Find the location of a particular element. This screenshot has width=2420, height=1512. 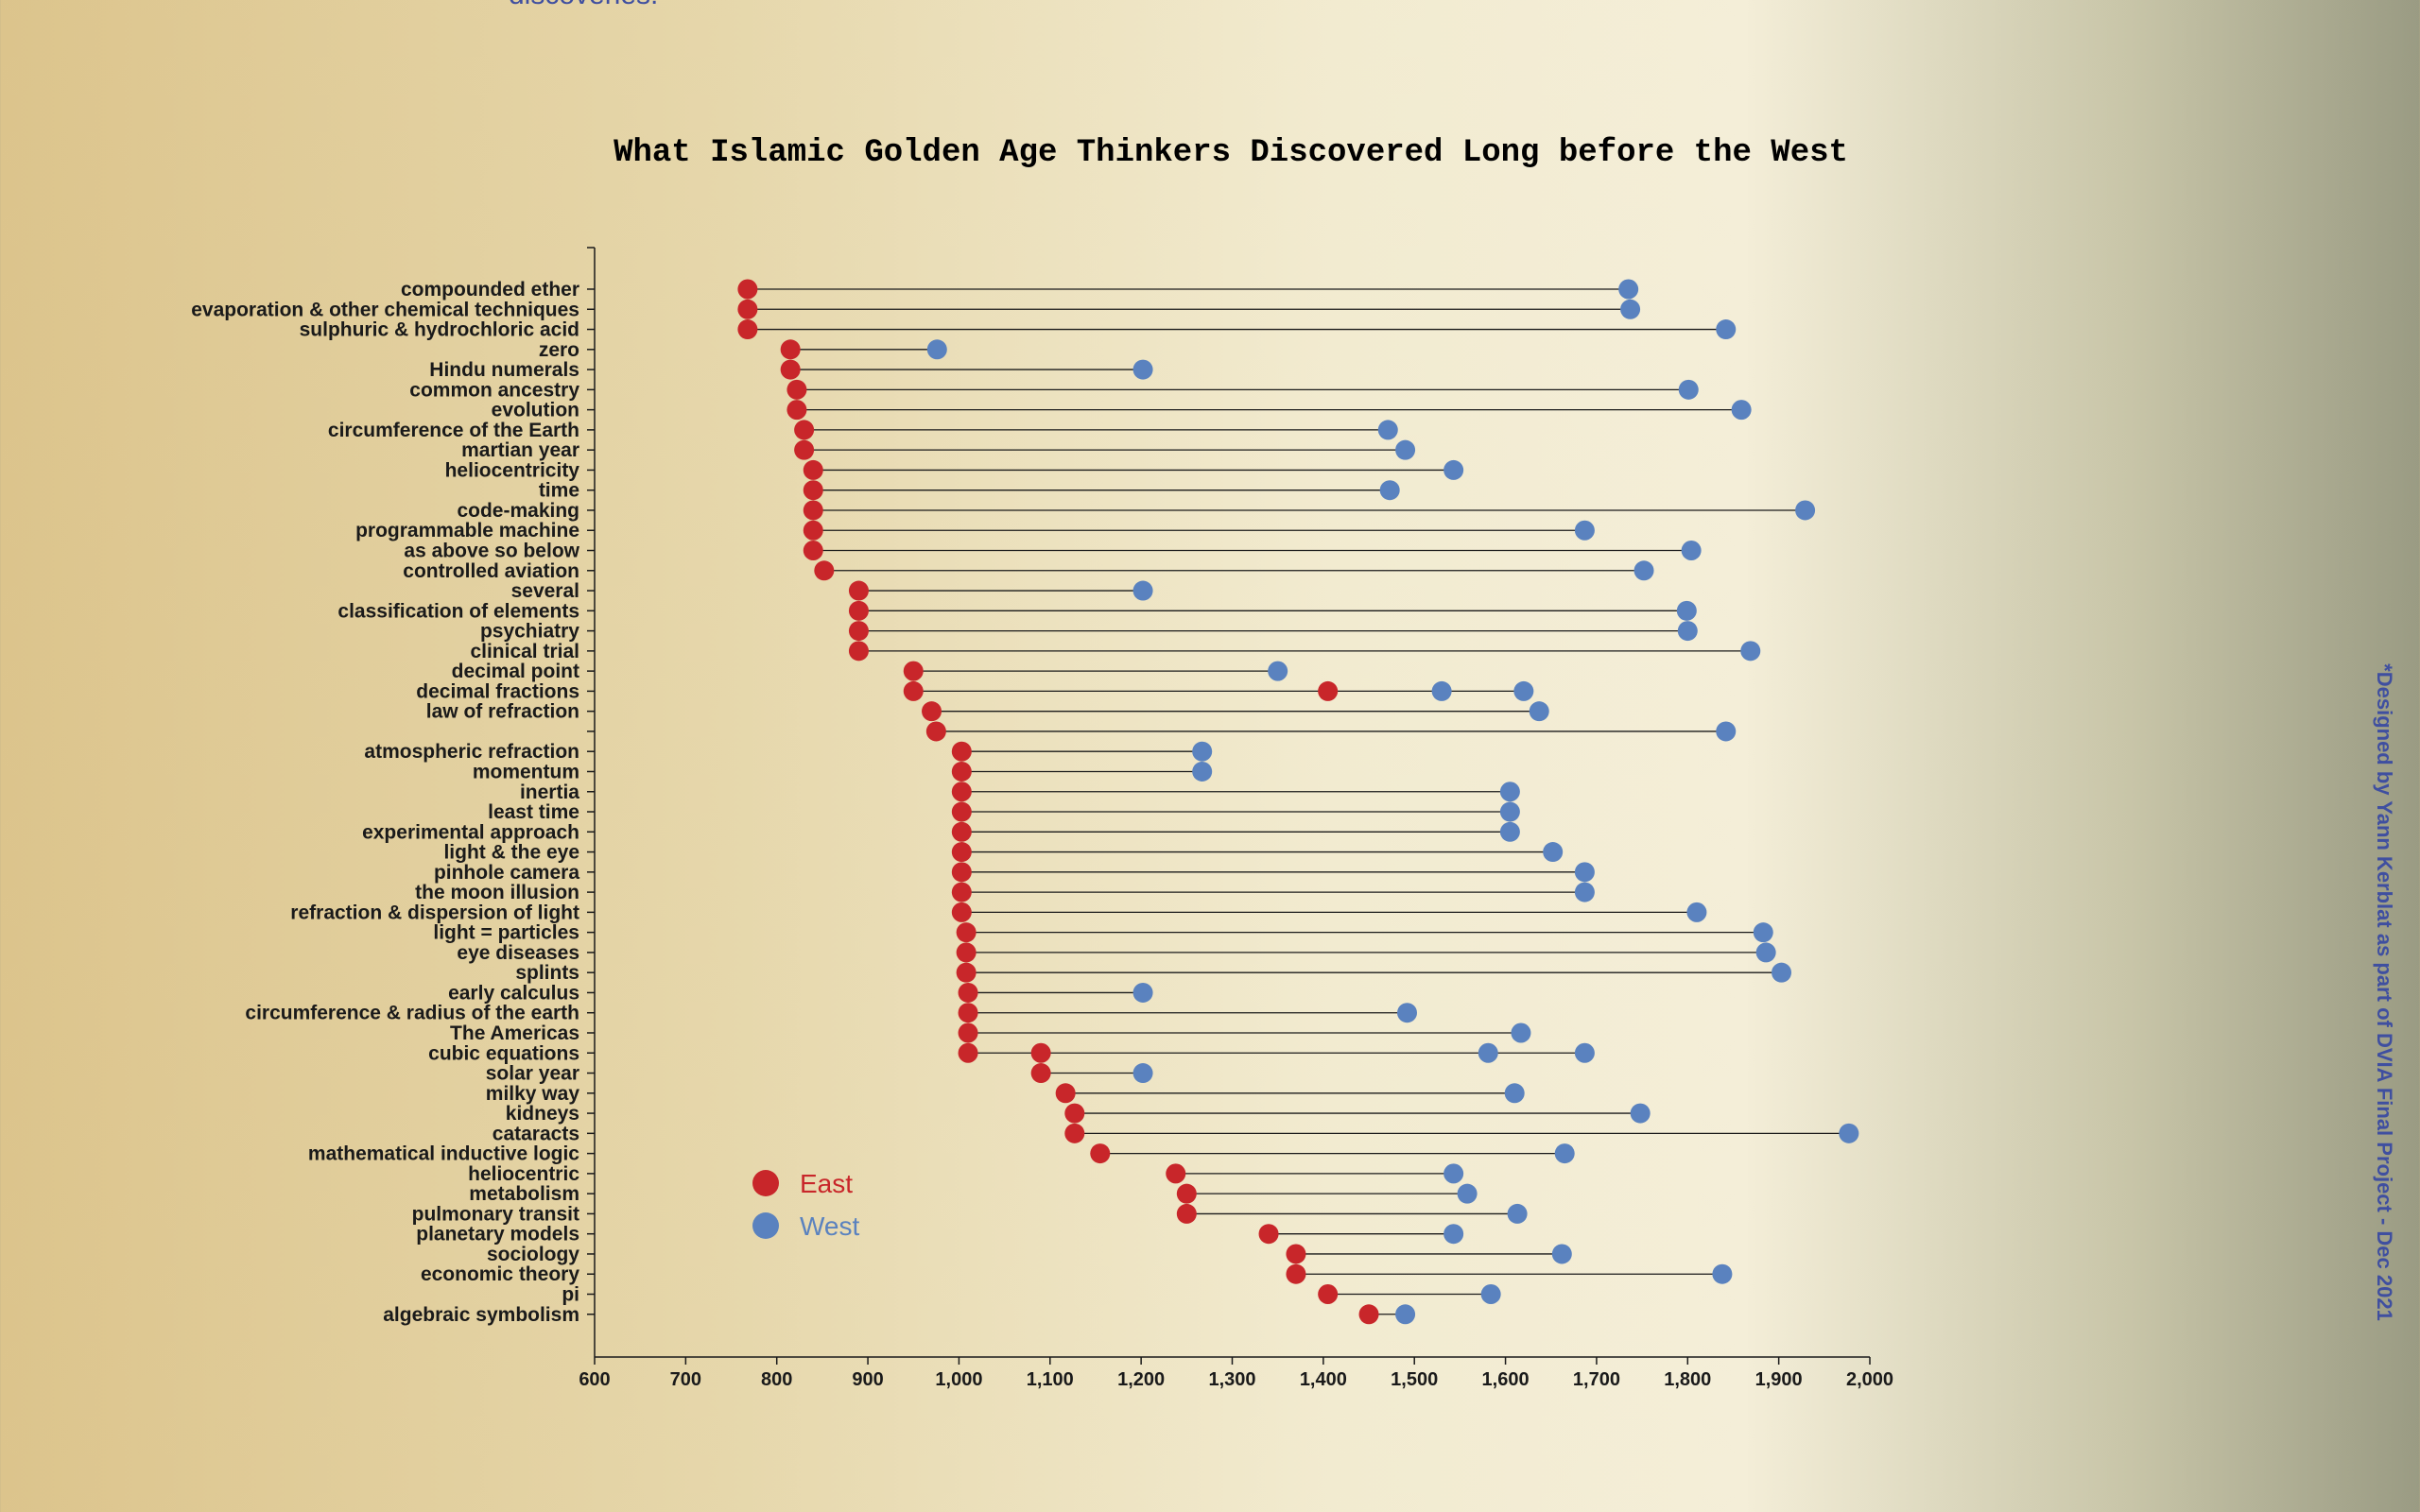

x-tick-label: 1,800 is located at coordinates (1687, 1379).